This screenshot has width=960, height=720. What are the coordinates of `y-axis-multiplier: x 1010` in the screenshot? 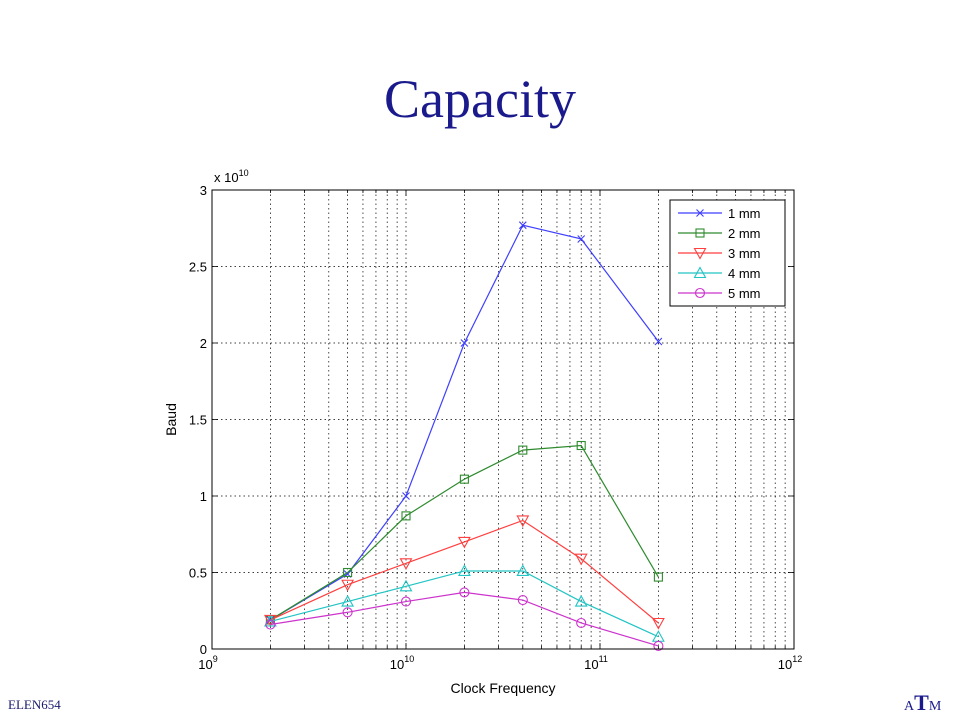 It's located at (231, 176).